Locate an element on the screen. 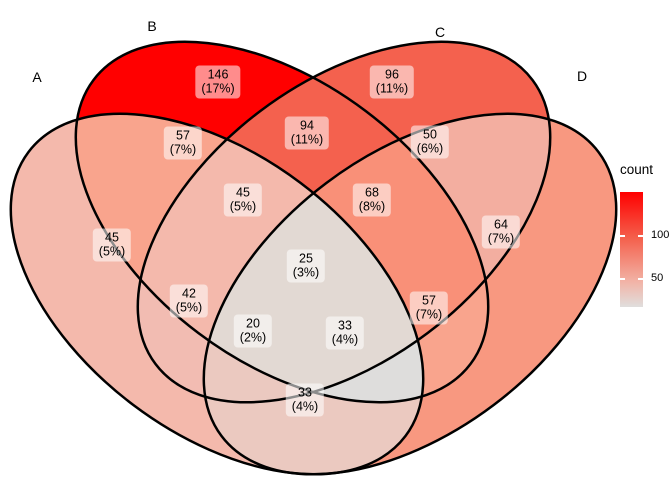 Image resolution: width=672 pixels, height=480 pixels. set-label-d: D is located at coordinates (582, 76).